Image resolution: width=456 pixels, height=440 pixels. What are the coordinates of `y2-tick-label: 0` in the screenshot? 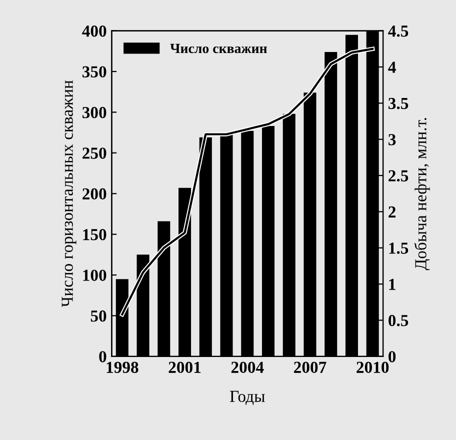 It's located at (392, 356).